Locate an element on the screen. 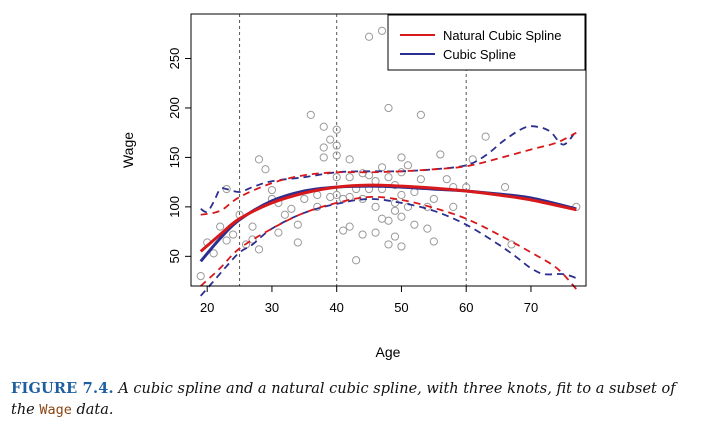 This screenshot has width=707, height=443. y-axis-title: Wage is located at coordinates (128, 150).